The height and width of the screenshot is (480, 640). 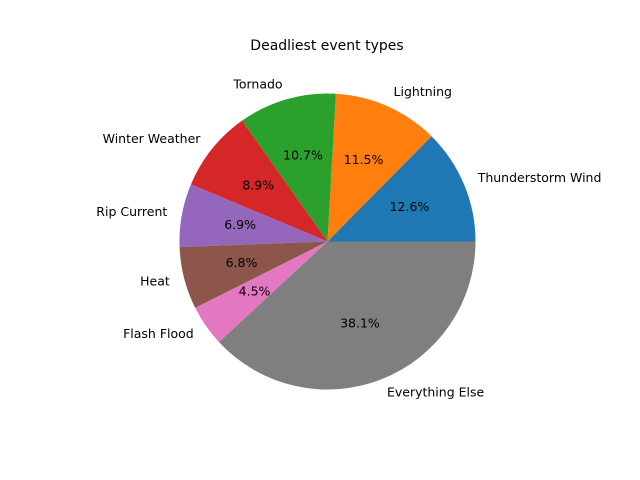 What do you see at coordinates (326, 46) in the screenshot?
I see `chart-title: Deadliest event types` at bounding box center [326, 46].